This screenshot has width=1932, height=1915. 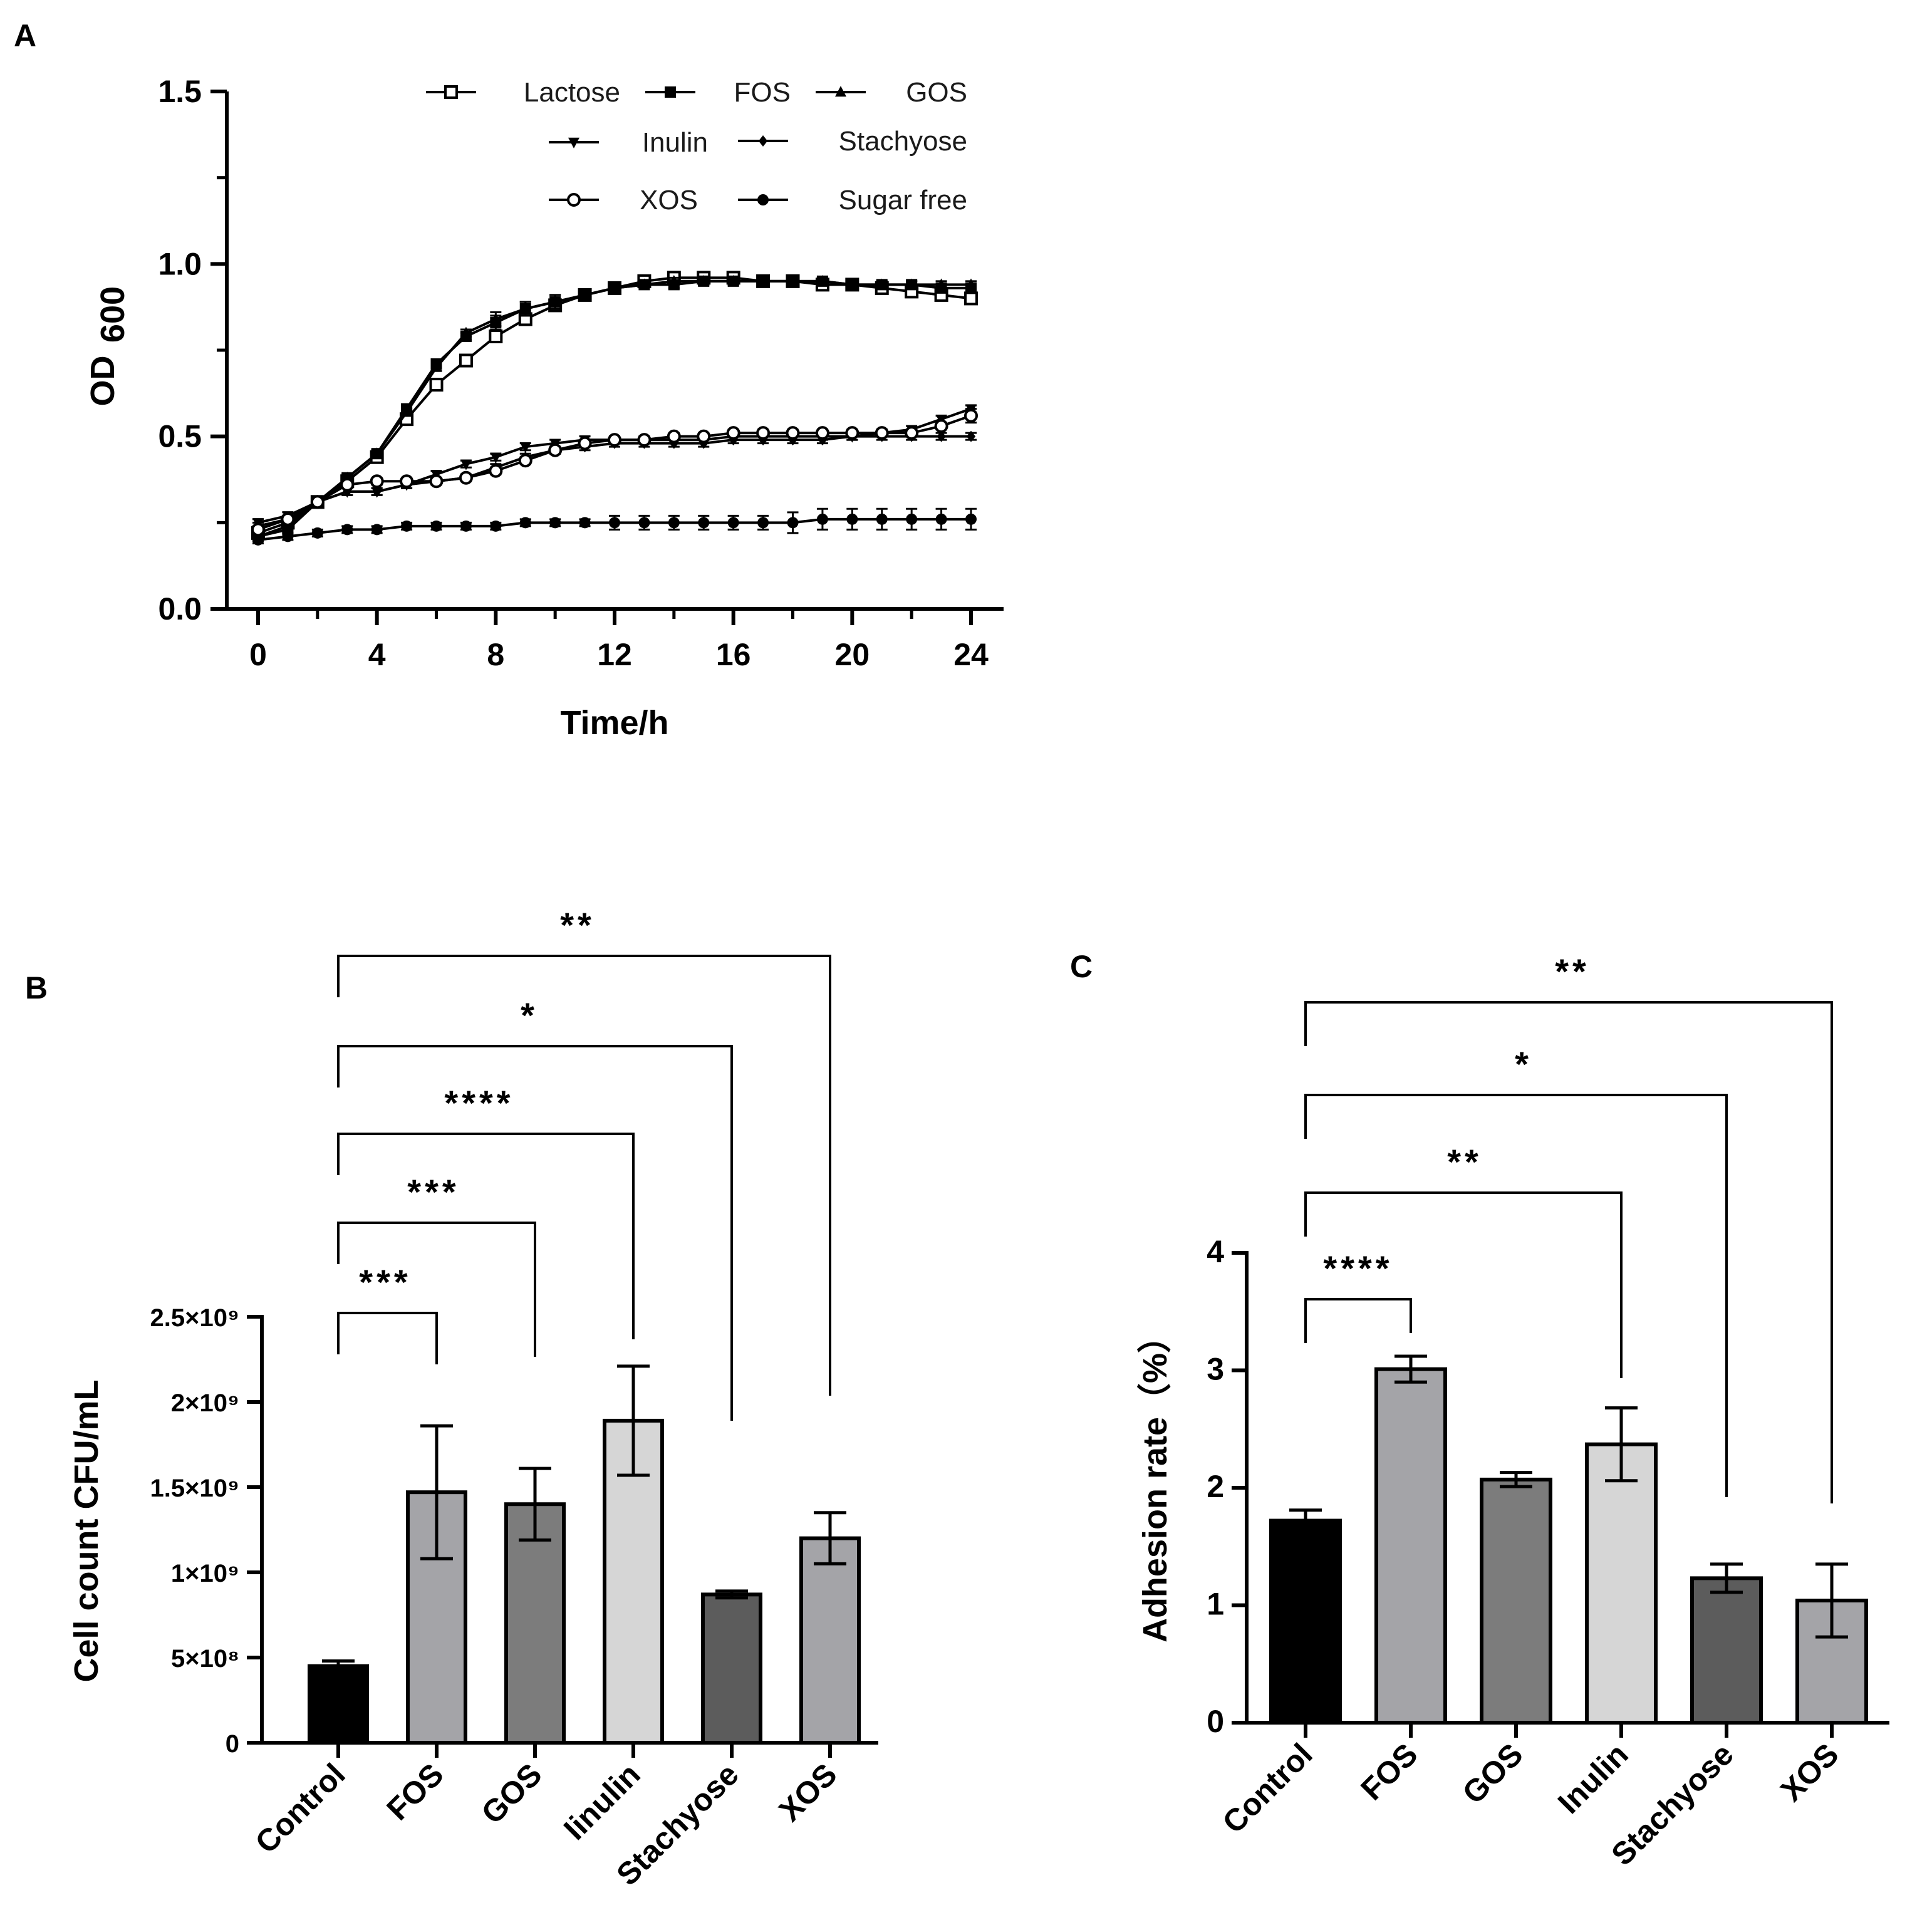 I want to click on x-tick-label: 24, so click(x=971, y=654).